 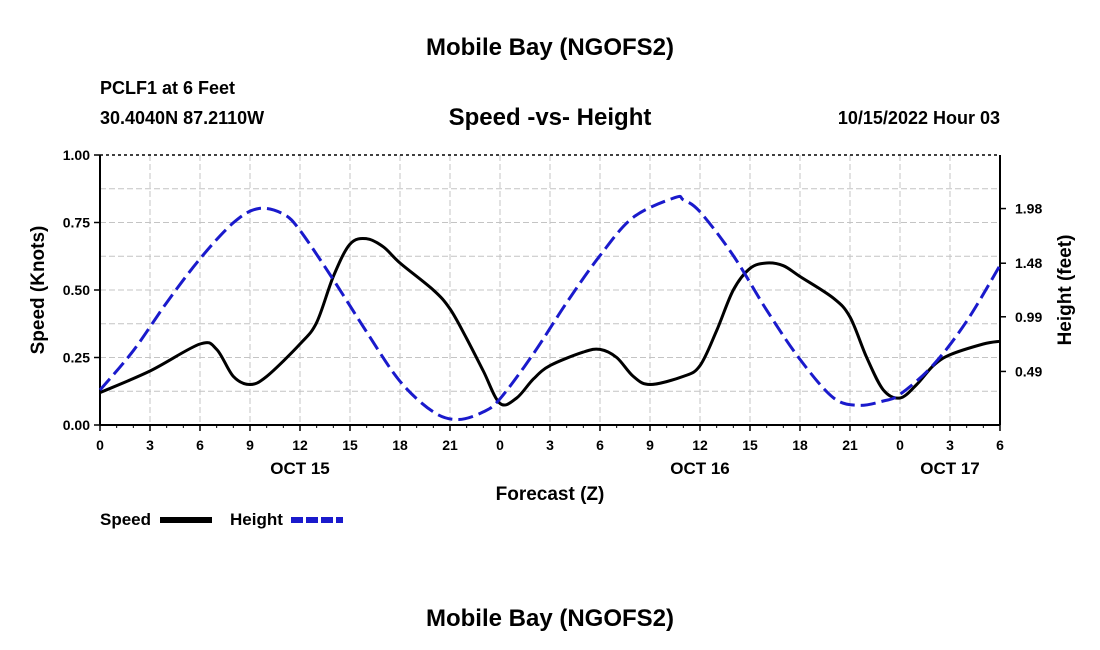 I want to click on y-axis-left-label: Speed (Knots), so click(x=38, y=290).